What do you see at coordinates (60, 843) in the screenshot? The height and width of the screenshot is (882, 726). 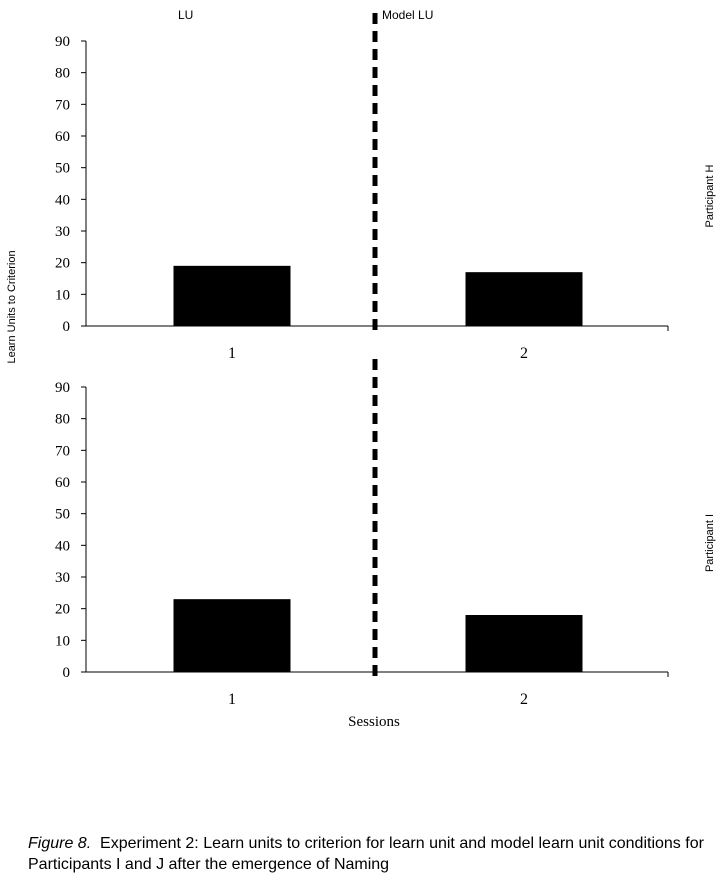 I see `caption-figure-label: Figure 8.` at bounding box center [60, 843].